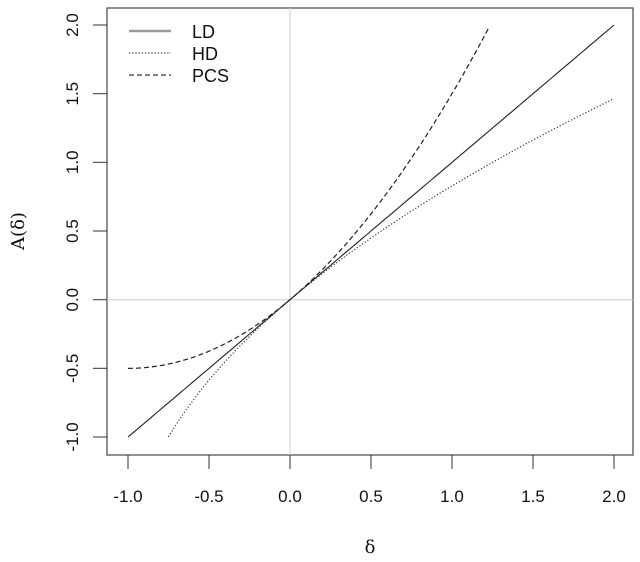  Describe the element at coordinates (208, 496) in the screenshot. I see `x-tick-label: -0.5` at that location.